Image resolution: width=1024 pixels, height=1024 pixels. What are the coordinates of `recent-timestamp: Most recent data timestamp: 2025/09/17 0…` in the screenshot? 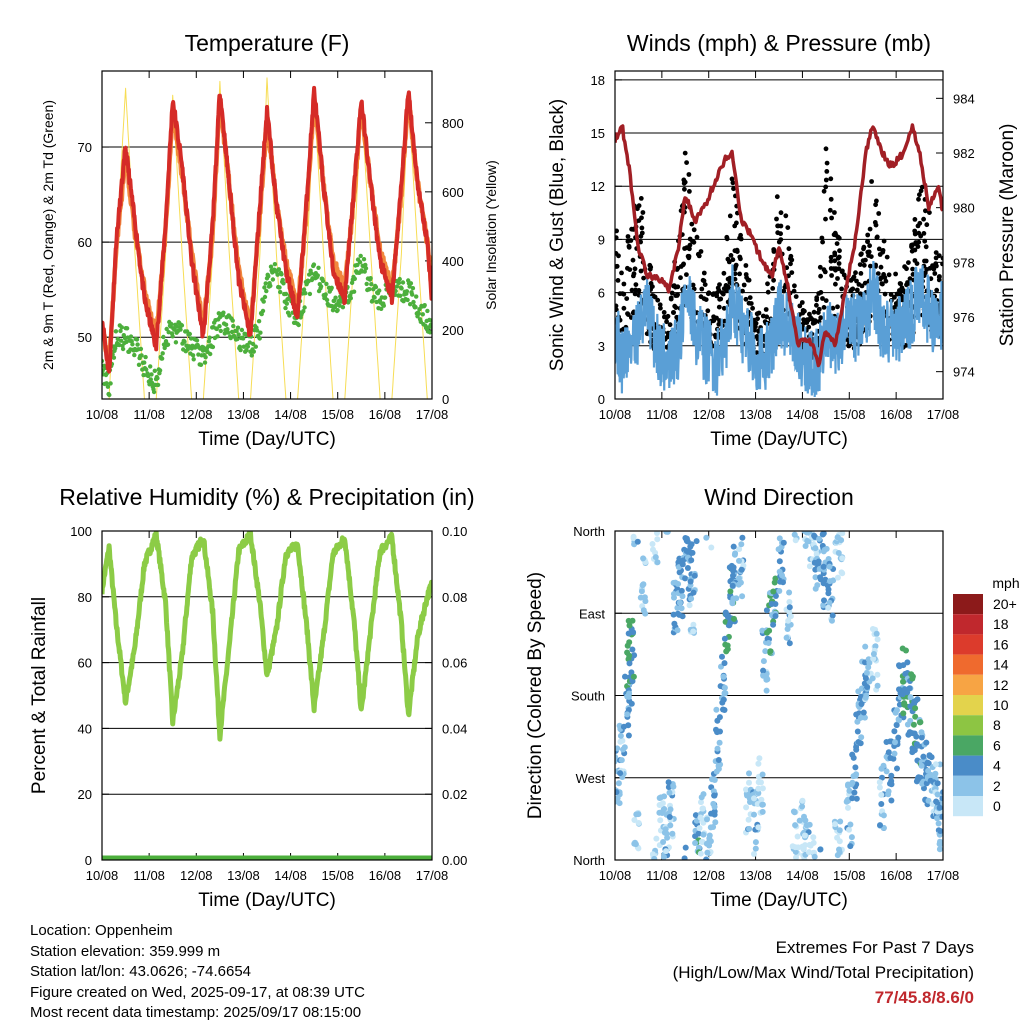 It's located at (196, 1012).